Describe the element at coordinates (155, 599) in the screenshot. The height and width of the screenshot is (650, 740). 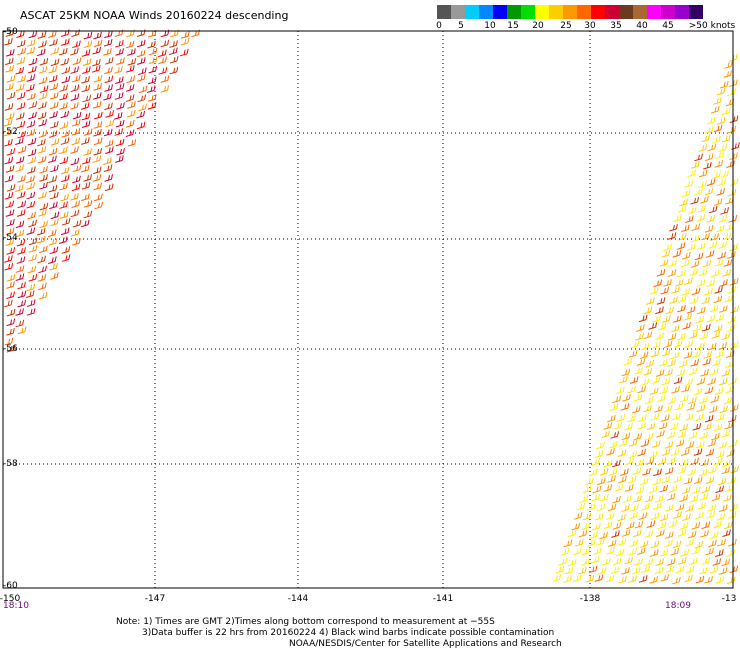
I see `lon-label: -147` at that location.